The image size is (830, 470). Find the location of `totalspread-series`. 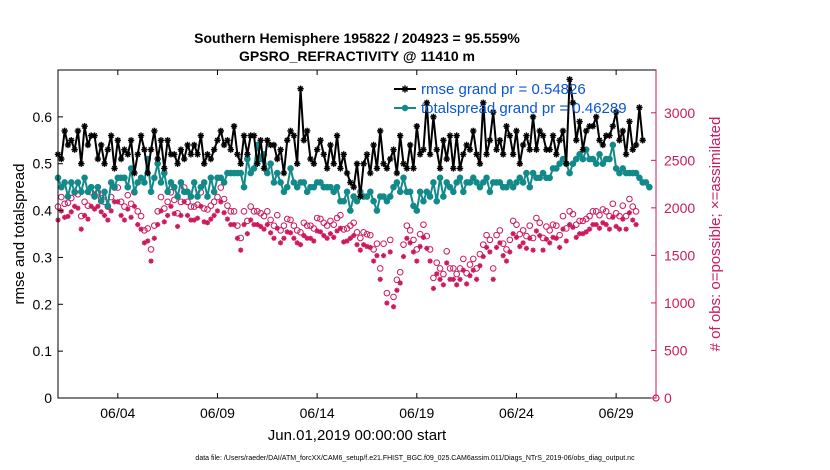

totalspread-series is located at coordinates (353, 177).